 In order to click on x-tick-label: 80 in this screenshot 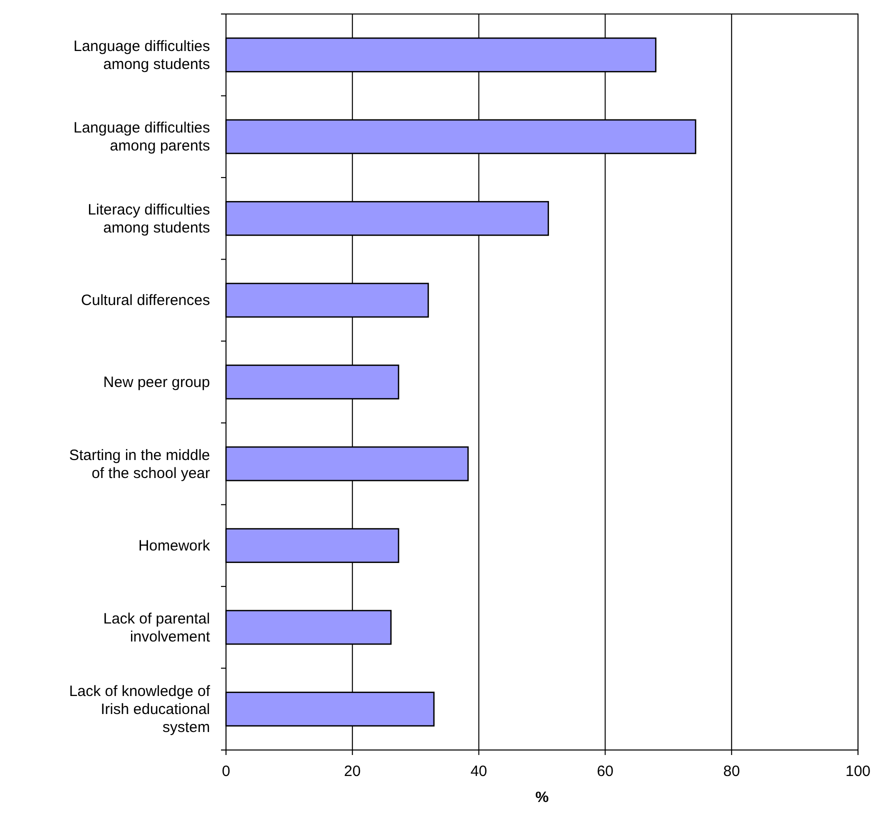, I will do `click(731, 771)`.